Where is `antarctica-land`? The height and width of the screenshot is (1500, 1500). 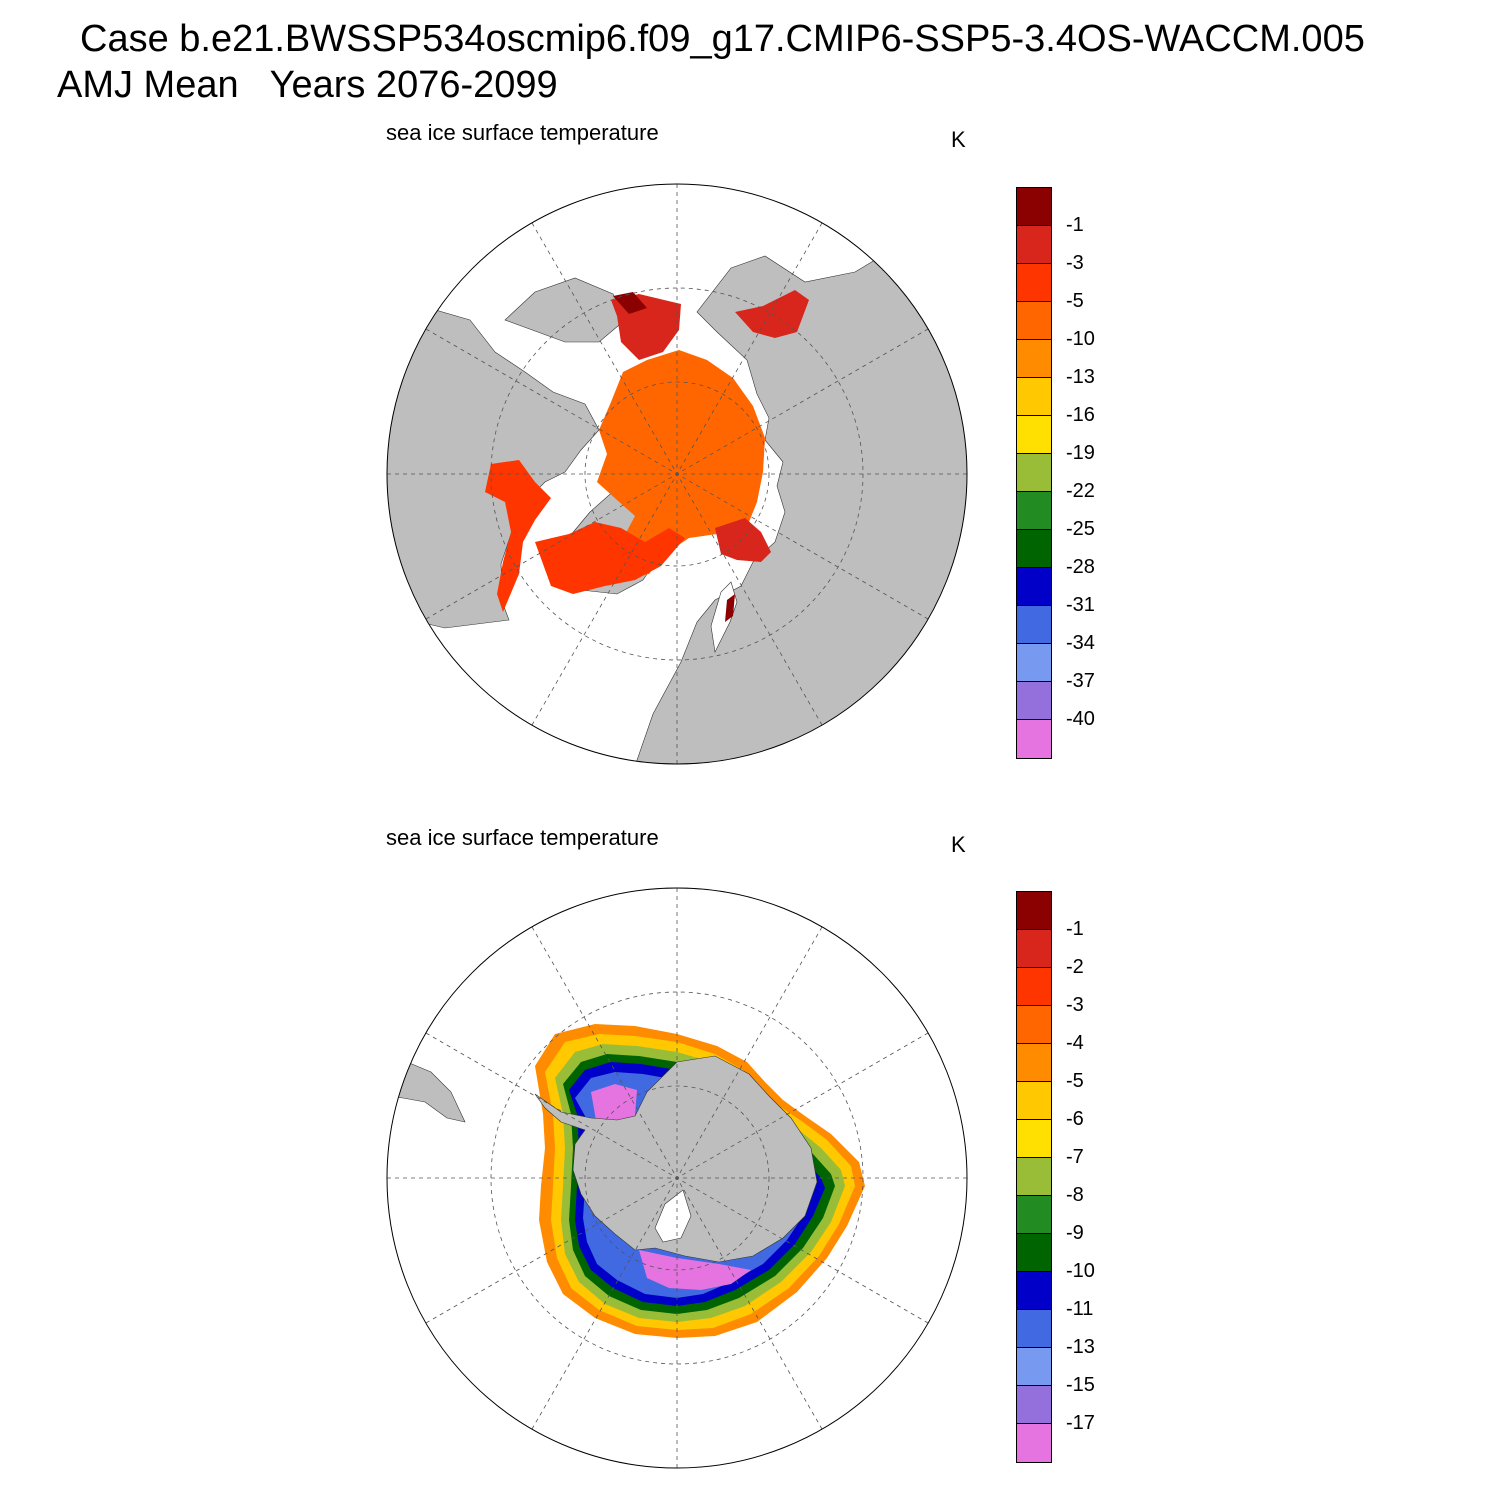 antarctica-land is located at coordinates (676, 1159).